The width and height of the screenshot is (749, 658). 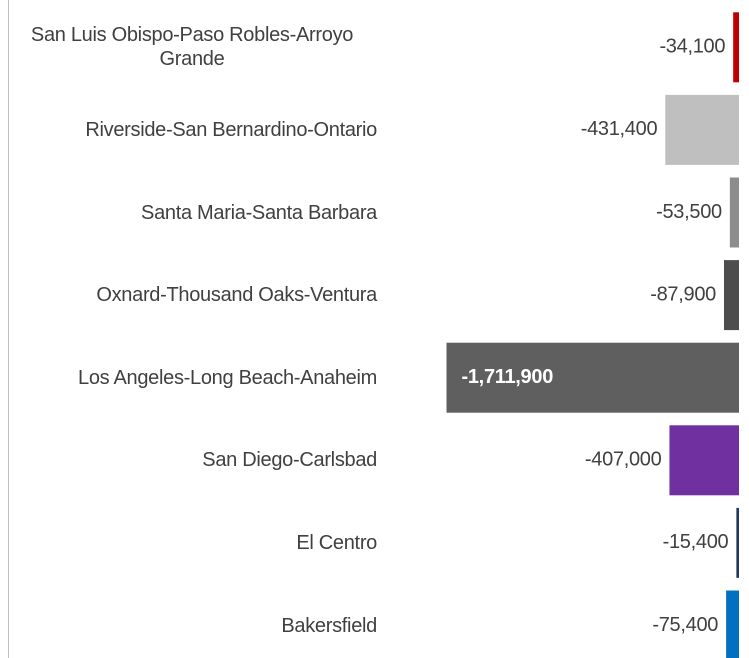 I want to click on data-label: -407,000, so click(x=623, y=460).